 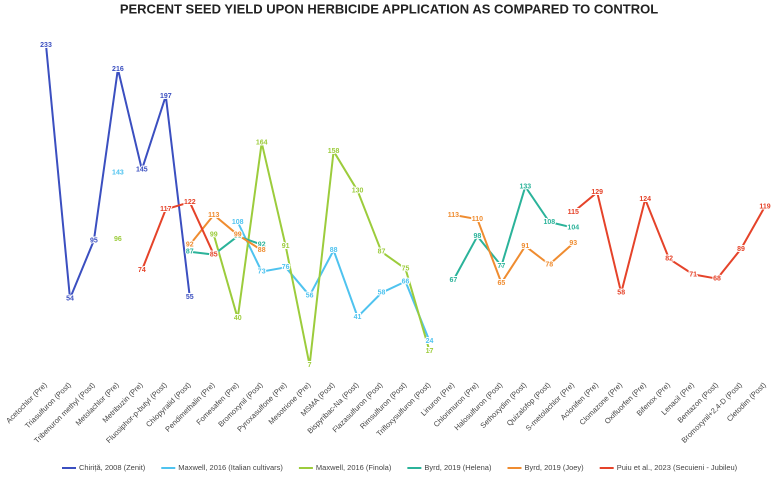 I want to click on data-label: 73, so click(x=262, y=271).